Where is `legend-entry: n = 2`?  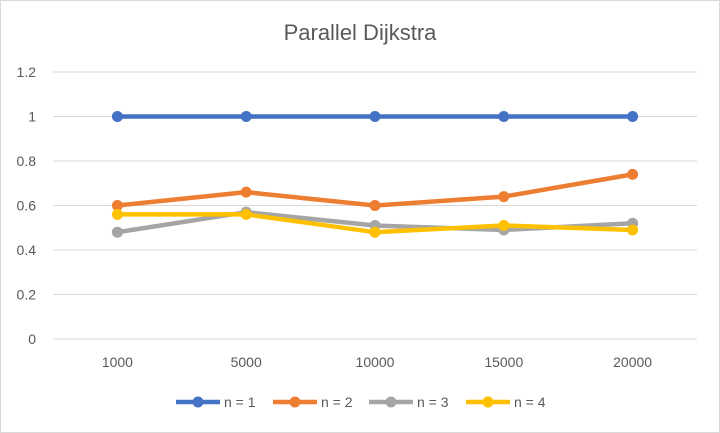
legend-entry: n = 2 is located at coordinates (313, 402).